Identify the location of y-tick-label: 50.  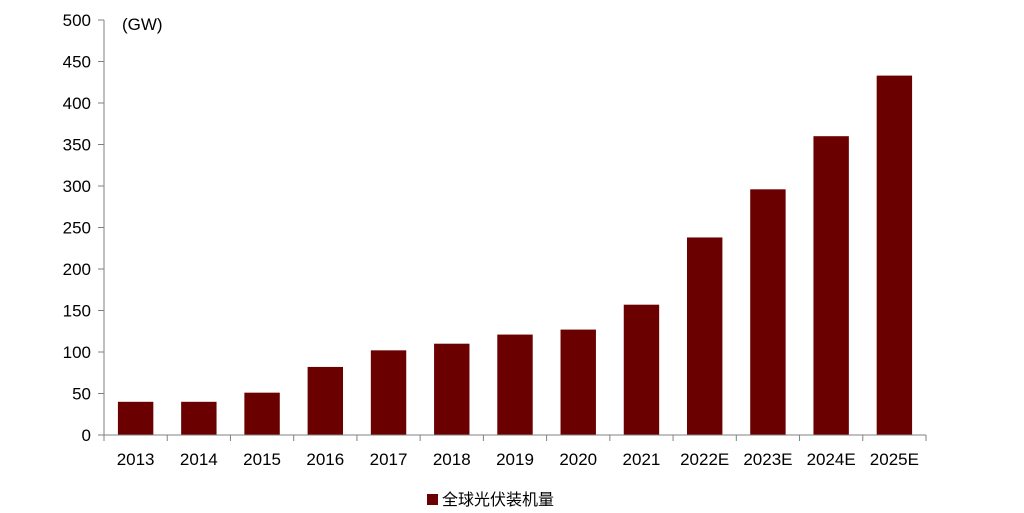
(81, 394).